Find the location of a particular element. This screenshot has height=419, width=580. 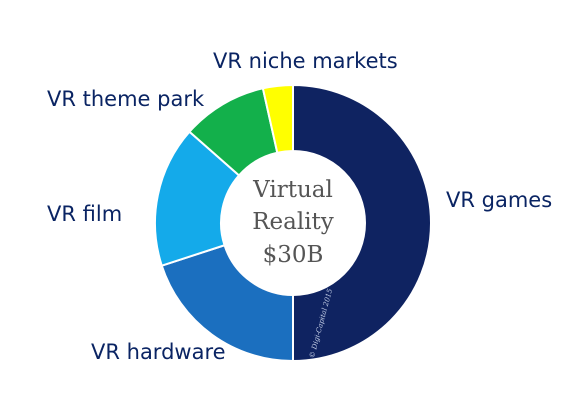

label-vr-film: VR film is located at coordinates (84, 214).